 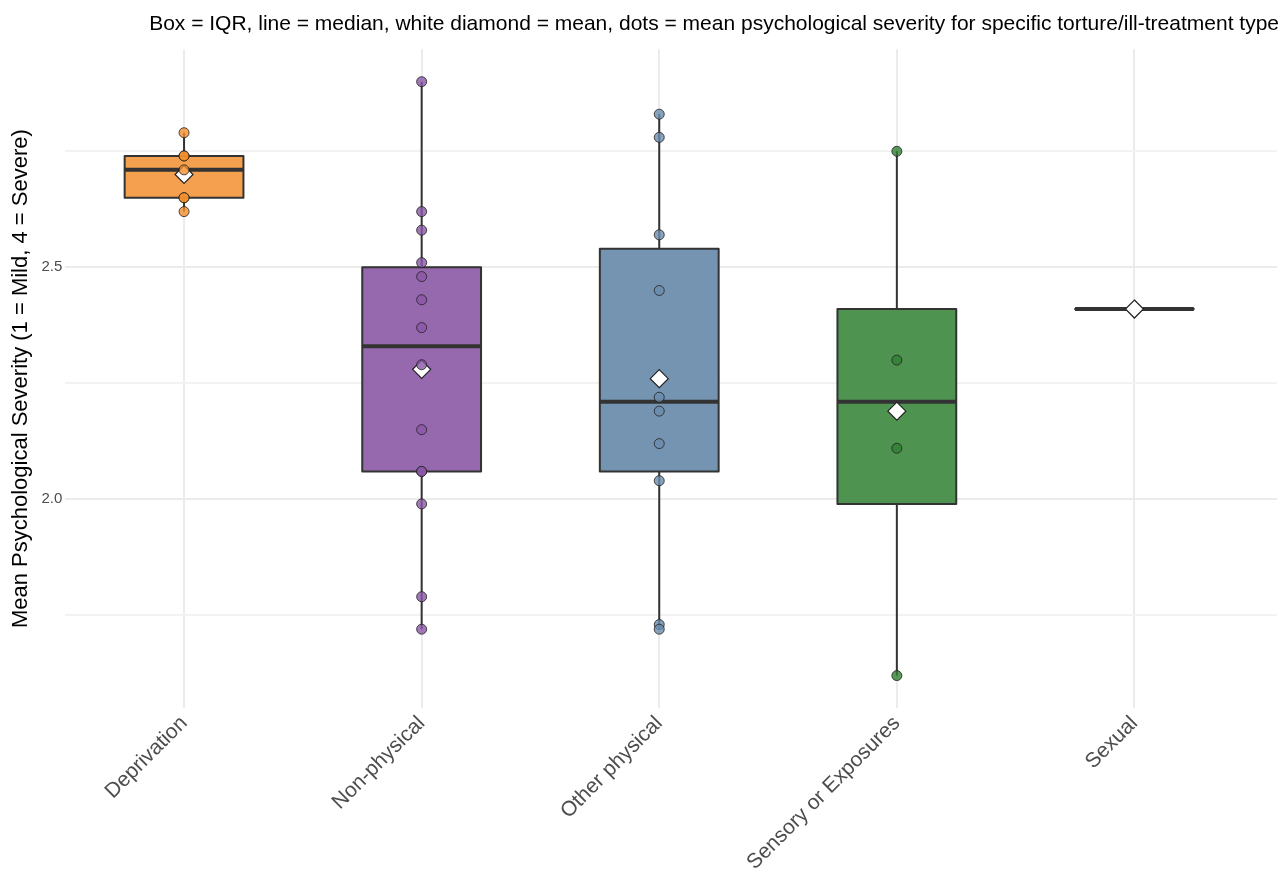 I want to click on y-axis-title: Mean Psychological Severity (1 = Mild, 4 = Severe), so click(x=20, y=379).